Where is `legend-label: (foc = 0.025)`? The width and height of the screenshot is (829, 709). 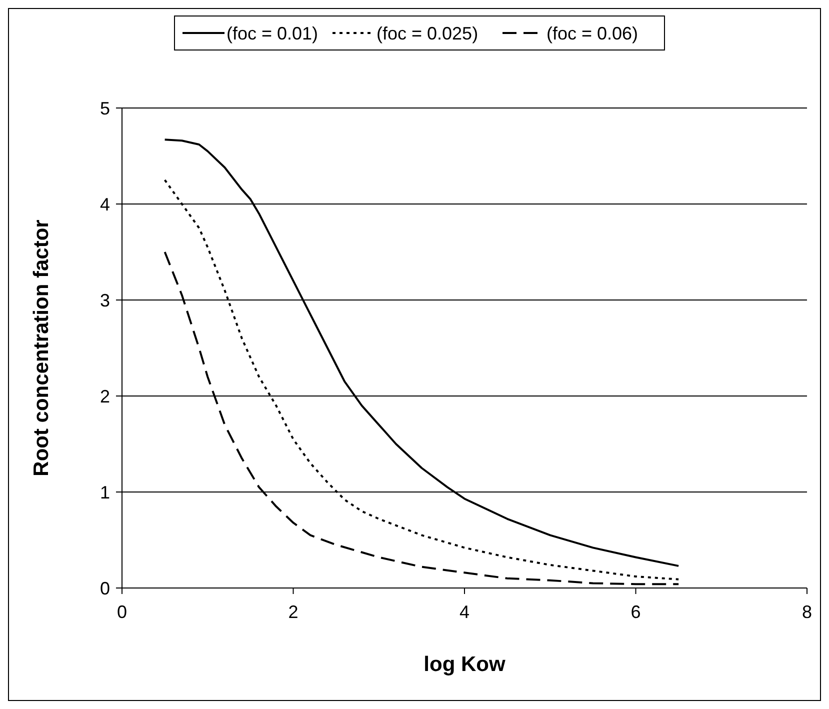
legend-label: (foc = 0.025) is located at coordinates (427, 33).